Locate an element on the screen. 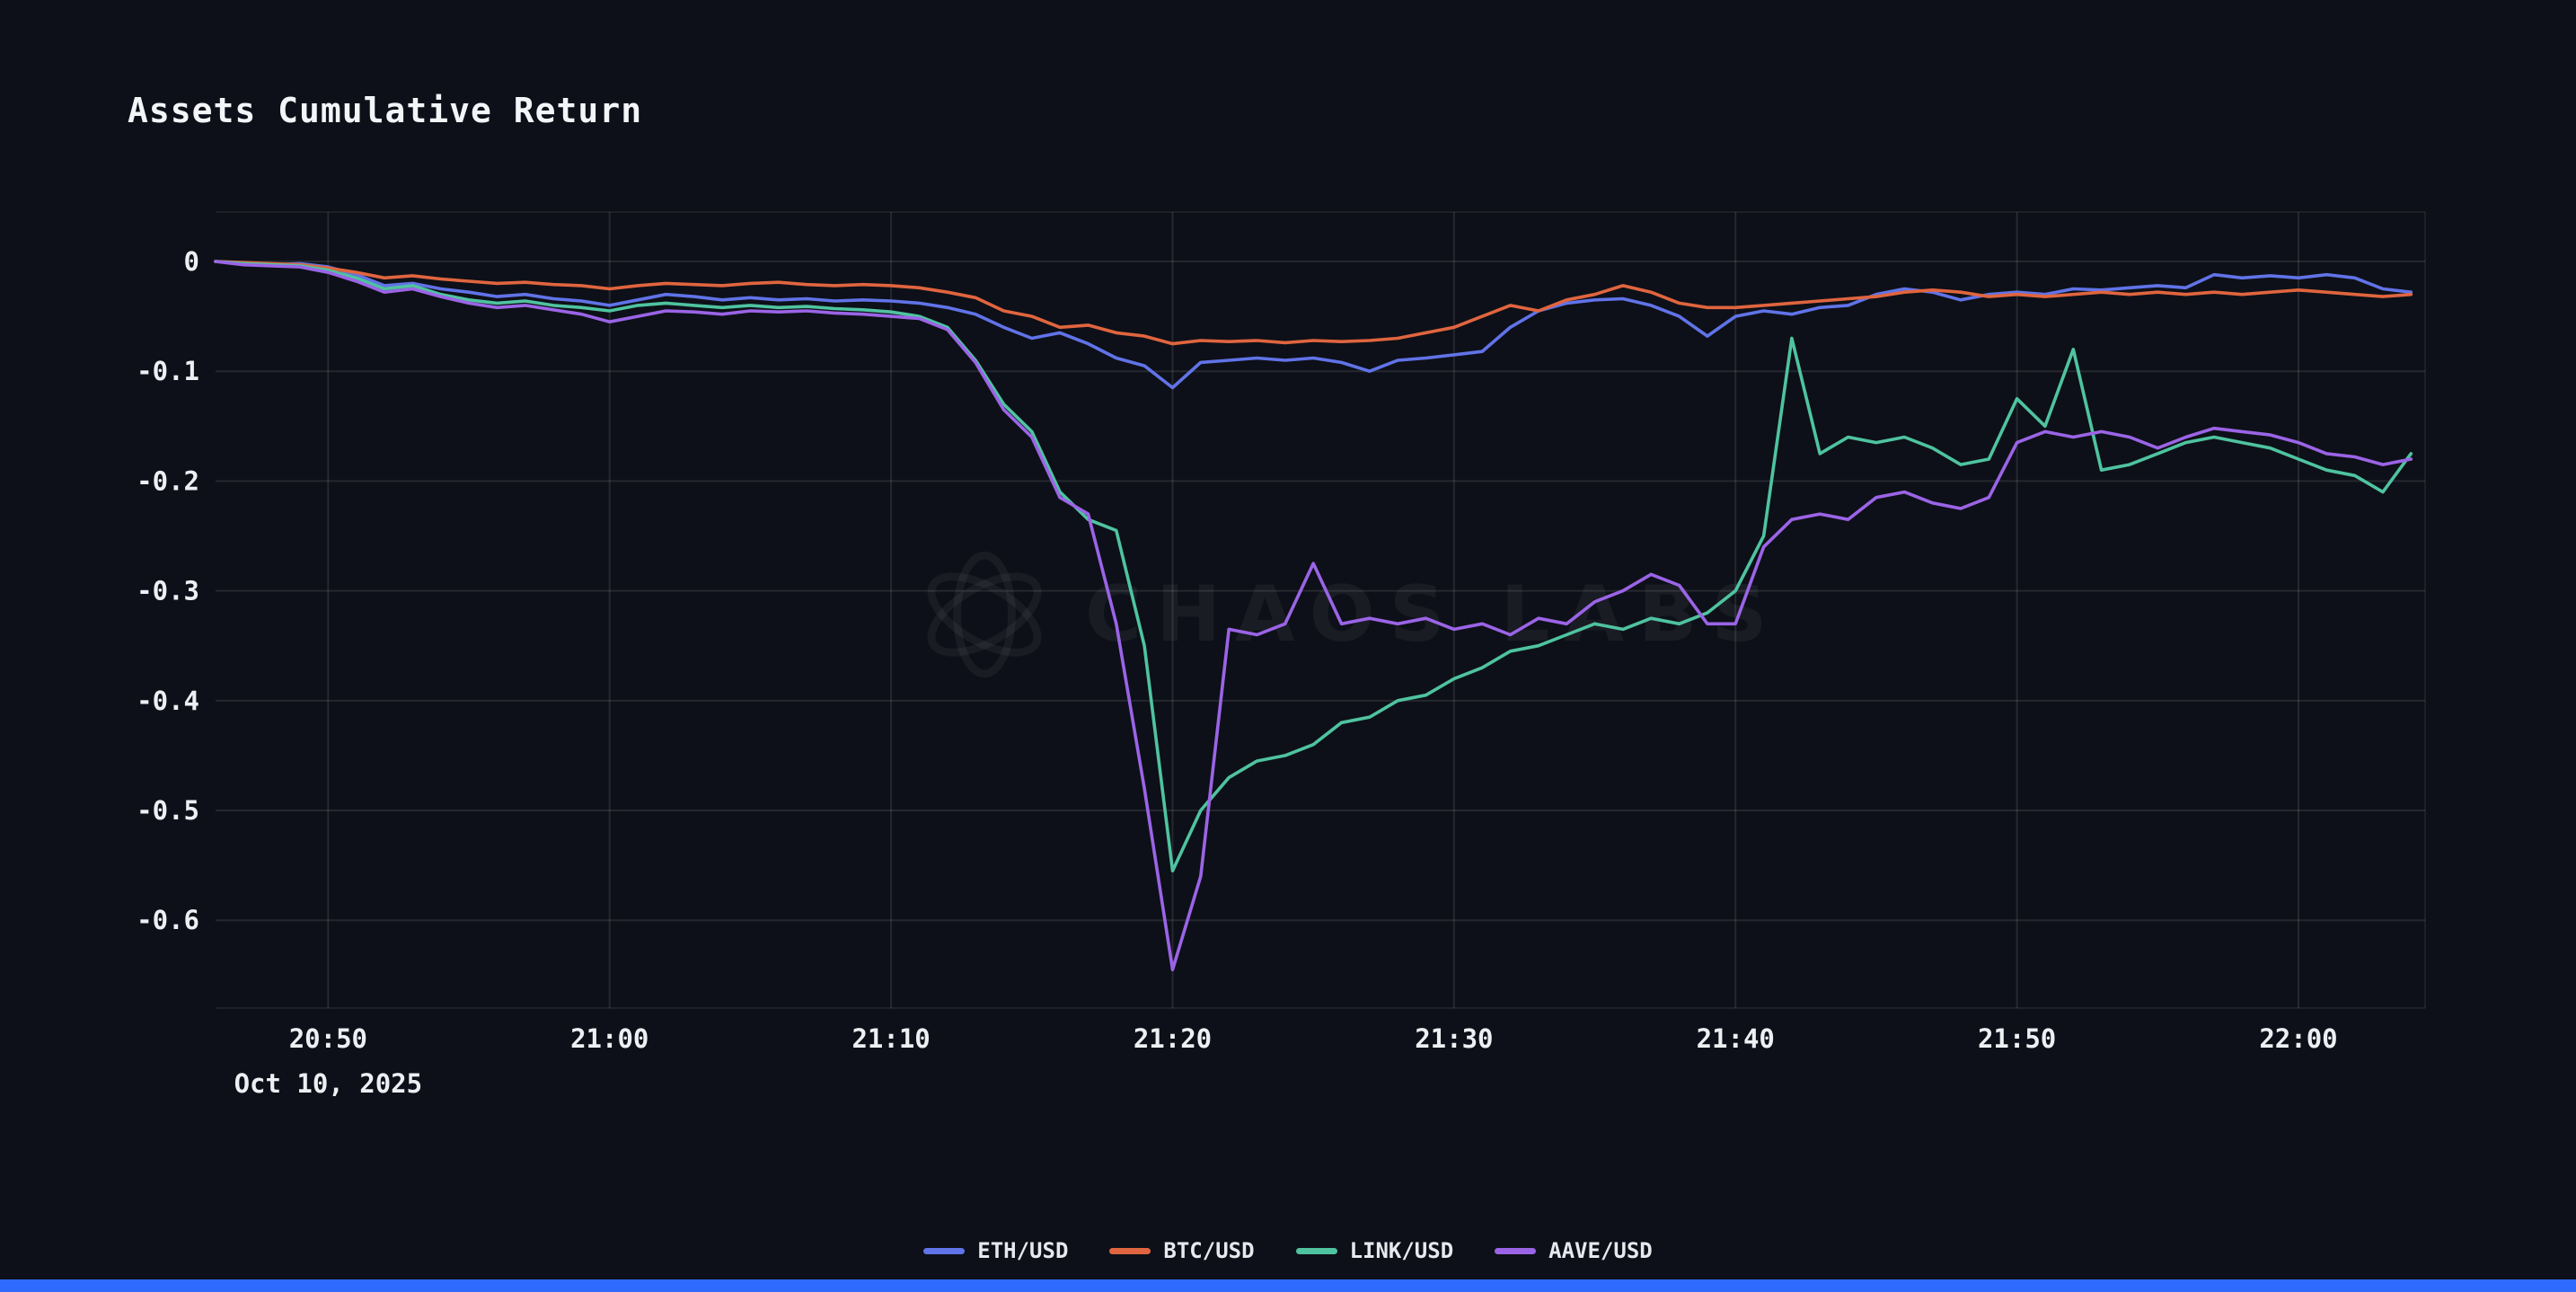 This screenshot has width=2576, height=1292. series-line-btc-usd is located at coordinates (1313, 303).